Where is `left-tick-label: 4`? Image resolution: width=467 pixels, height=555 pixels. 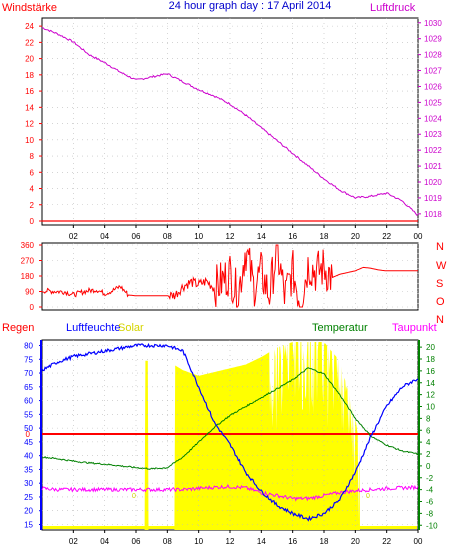 left-tick-label: 4 is located at coordinates (32, 189).